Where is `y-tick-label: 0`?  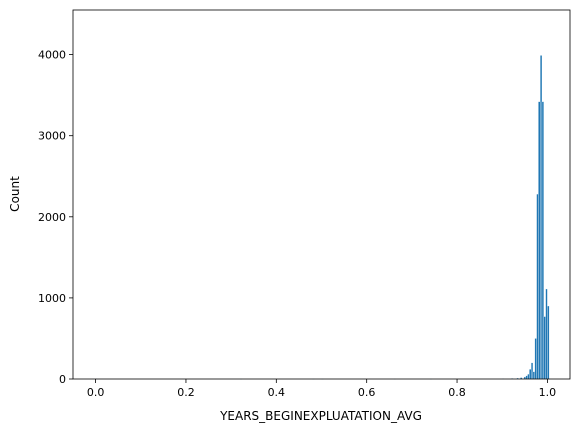 y-tick-label: 0 is located at coordinates (62, 379).